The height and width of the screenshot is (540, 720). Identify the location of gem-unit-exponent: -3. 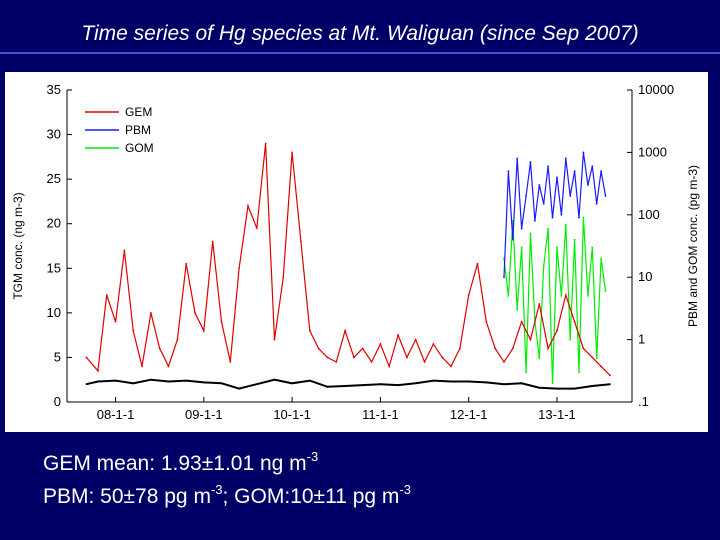
(312, 456).